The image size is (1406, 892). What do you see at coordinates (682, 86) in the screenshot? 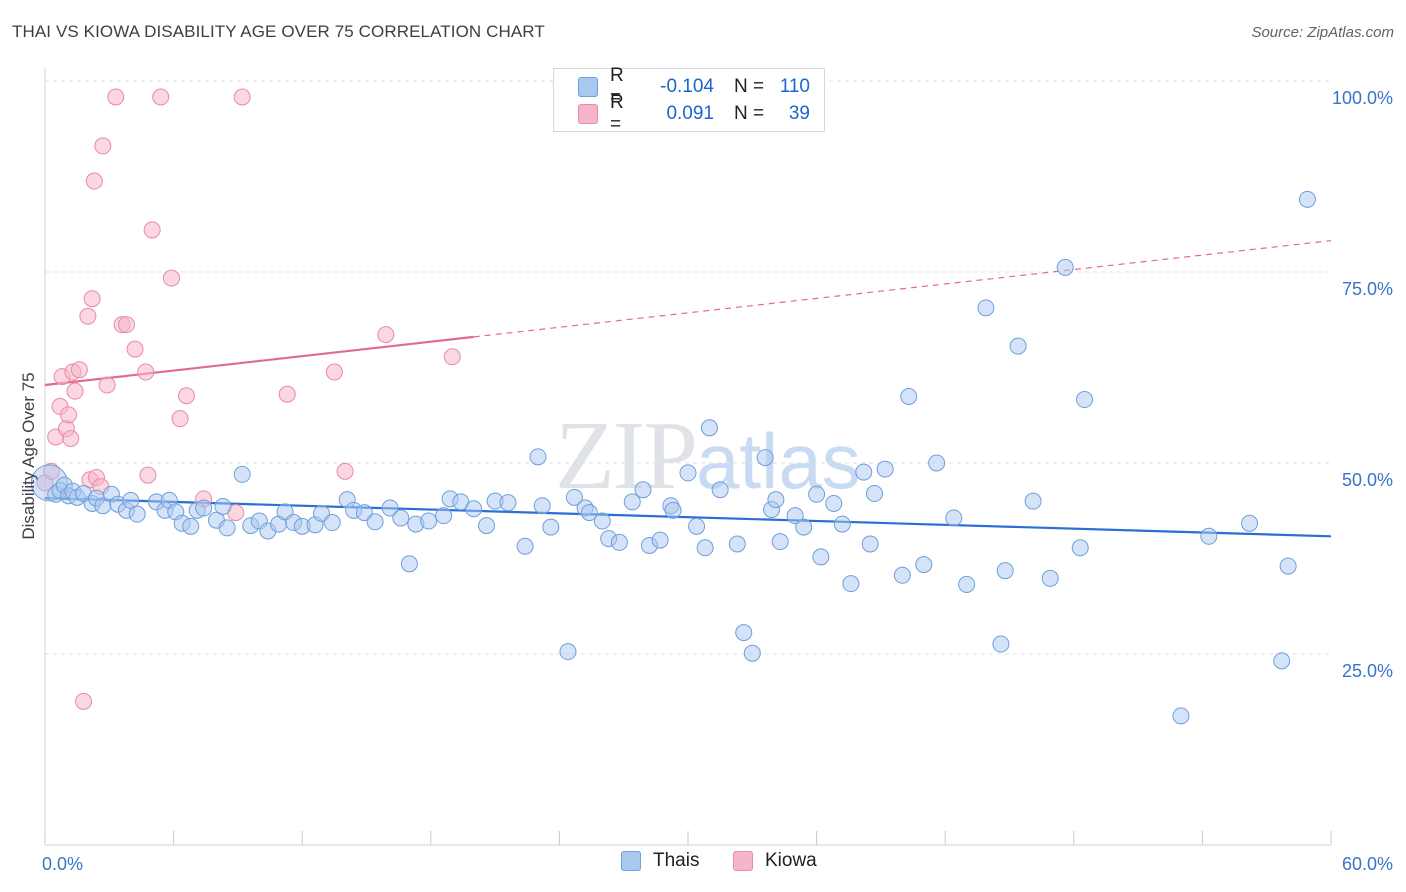
I see `stats-row-thais: R = -0.104 N = 110` at bounding box center [682, 86].